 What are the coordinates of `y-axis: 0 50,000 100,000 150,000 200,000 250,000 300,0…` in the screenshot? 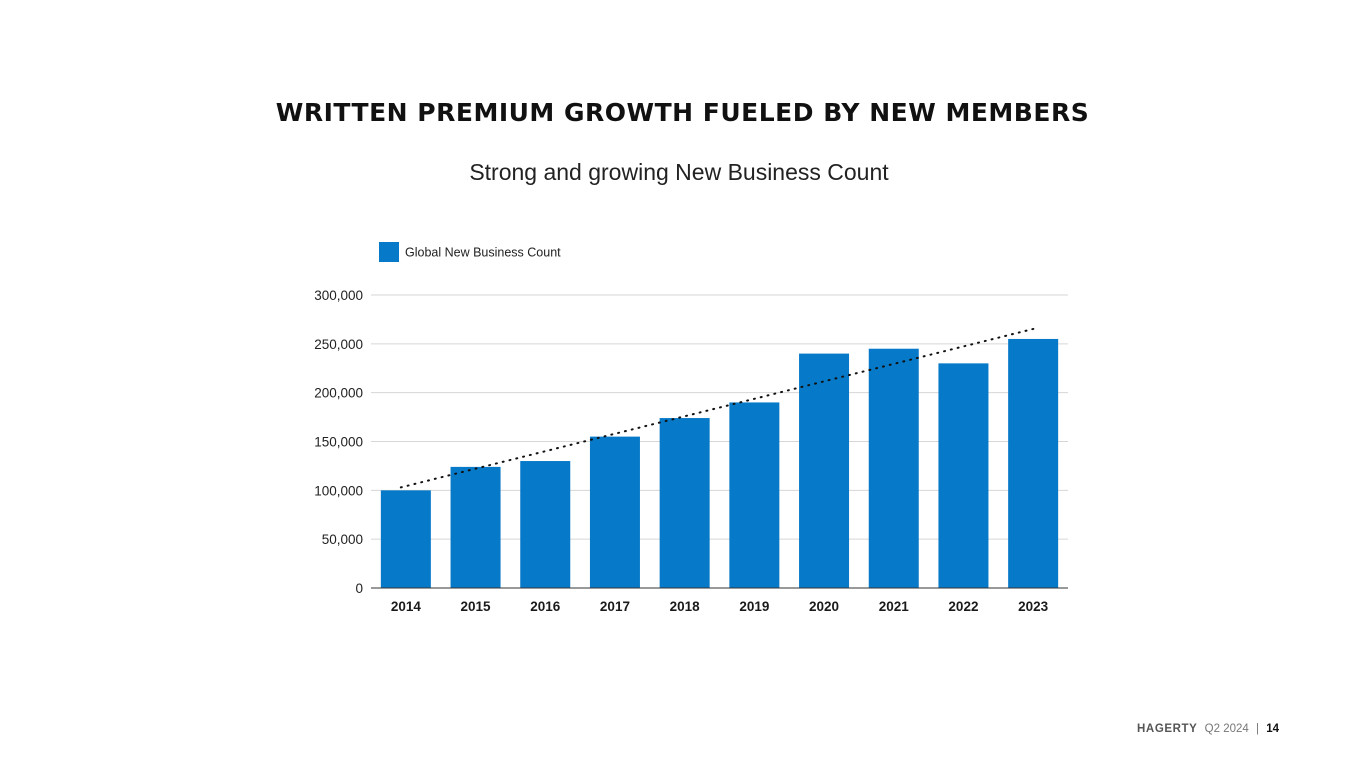 It's located at (338, 442).